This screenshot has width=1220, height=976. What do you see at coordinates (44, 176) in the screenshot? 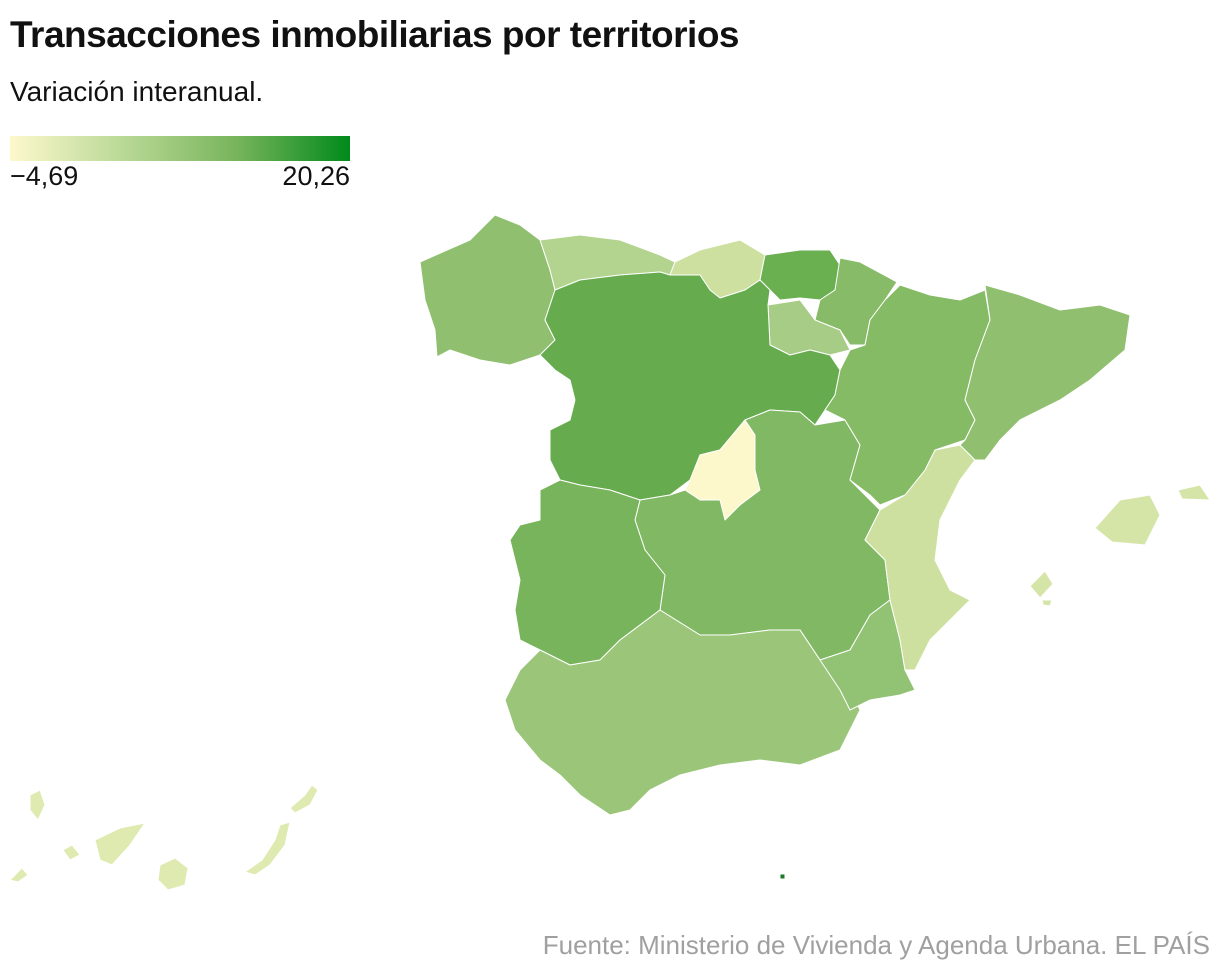
I see `legend-min-label: −4,69` at bounding box center [44, 176].